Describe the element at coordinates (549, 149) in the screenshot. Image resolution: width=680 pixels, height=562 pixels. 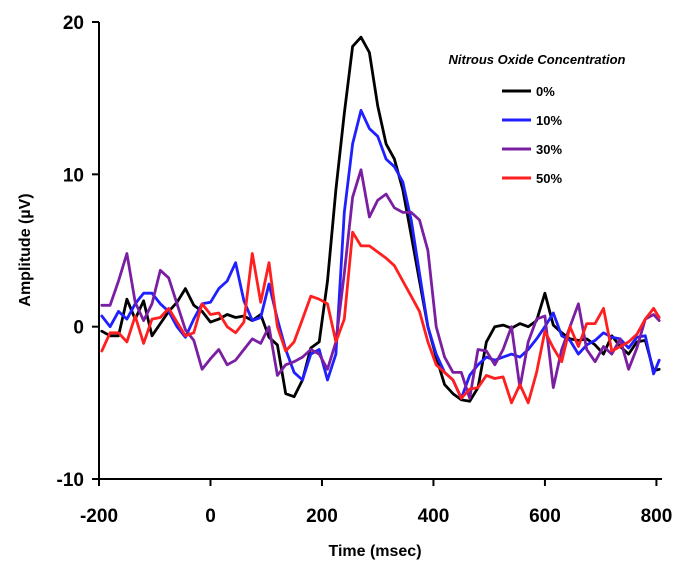
I see `legend-label: 30%` at that location.